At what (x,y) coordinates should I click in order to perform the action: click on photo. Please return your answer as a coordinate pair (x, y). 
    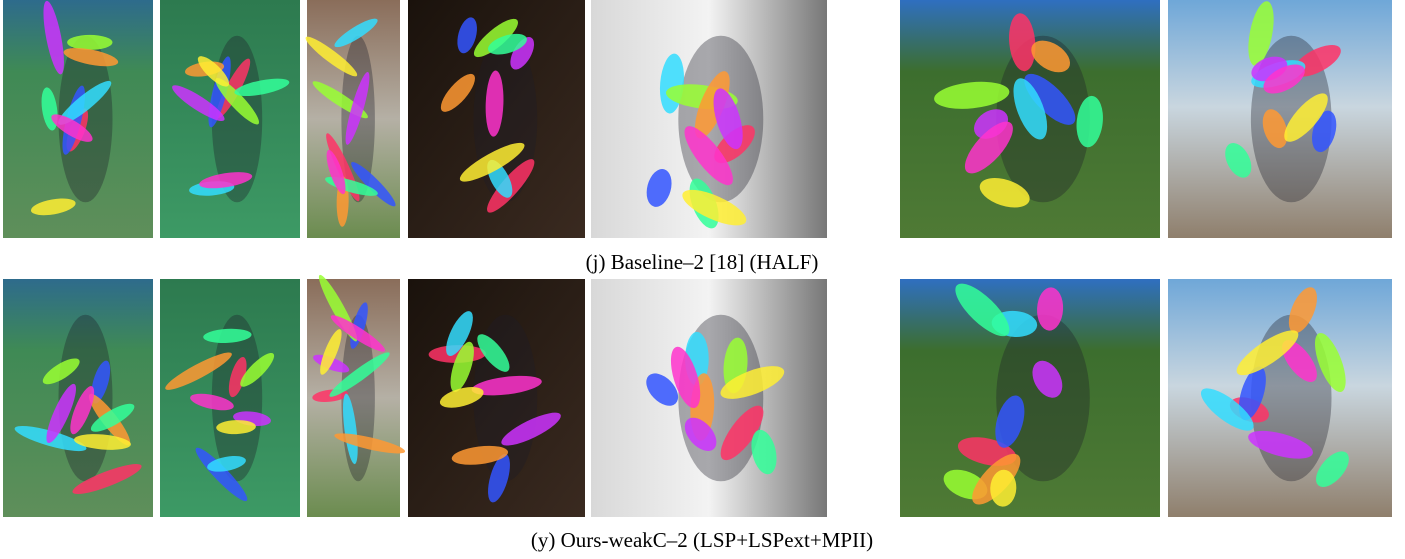
    Looking at the image, I should click on (230, 119).